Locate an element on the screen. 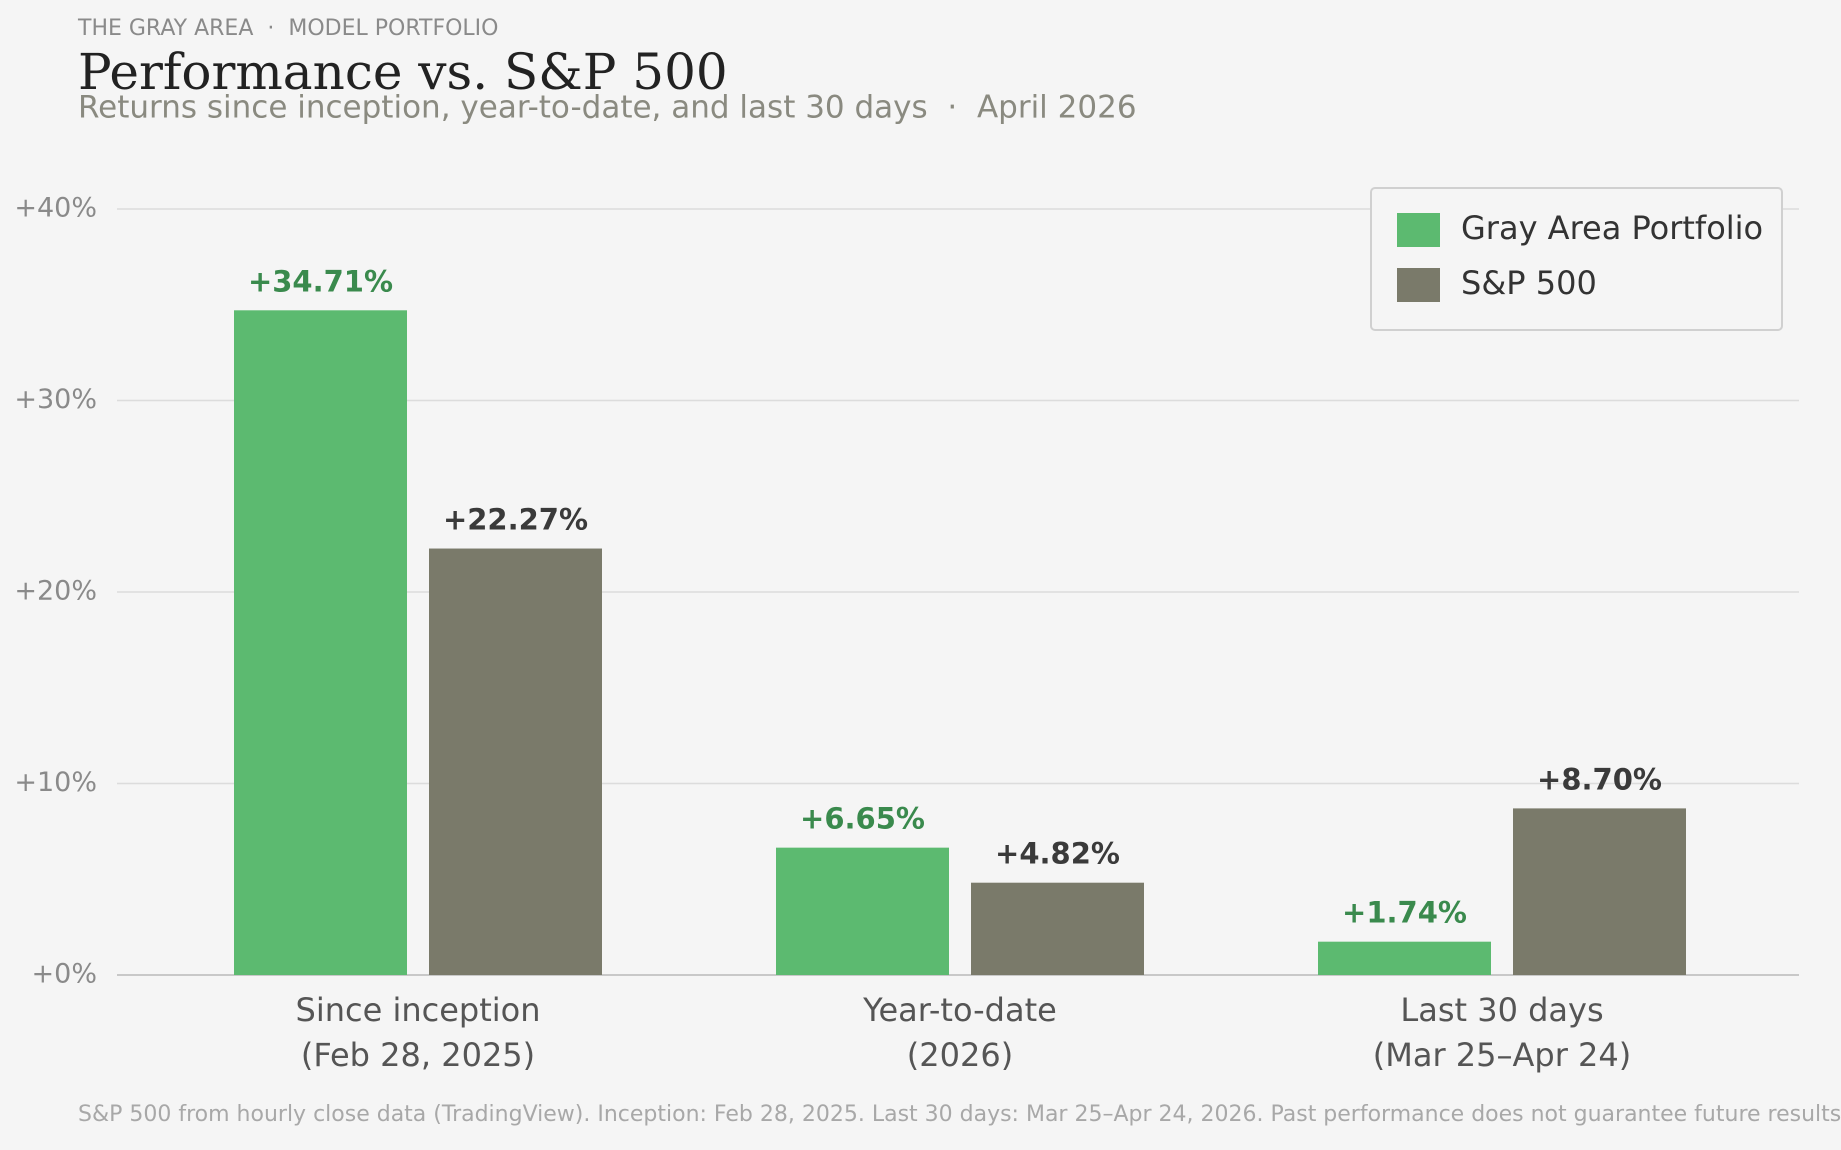 This screenshot has width=1841, height=1150. value-label: +1.74% is located at coordinates (1404, 913).